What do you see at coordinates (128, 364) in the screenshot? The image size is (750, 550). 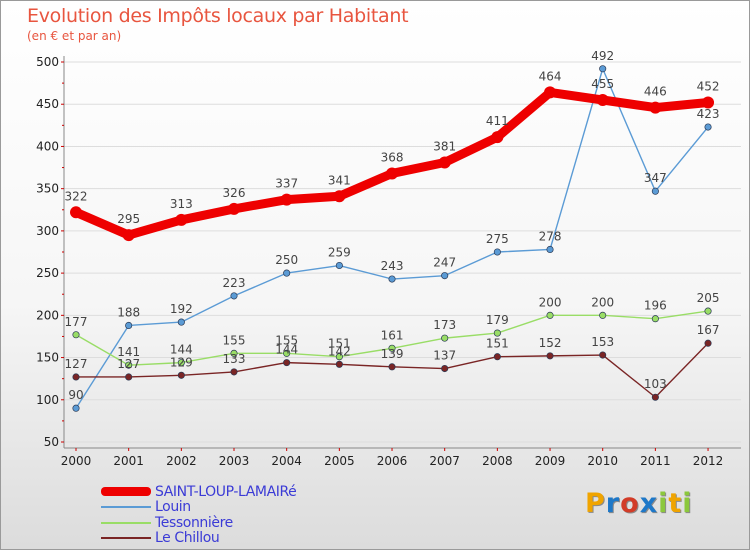 I see `data-label: 127` at bounding box center [128, 364].